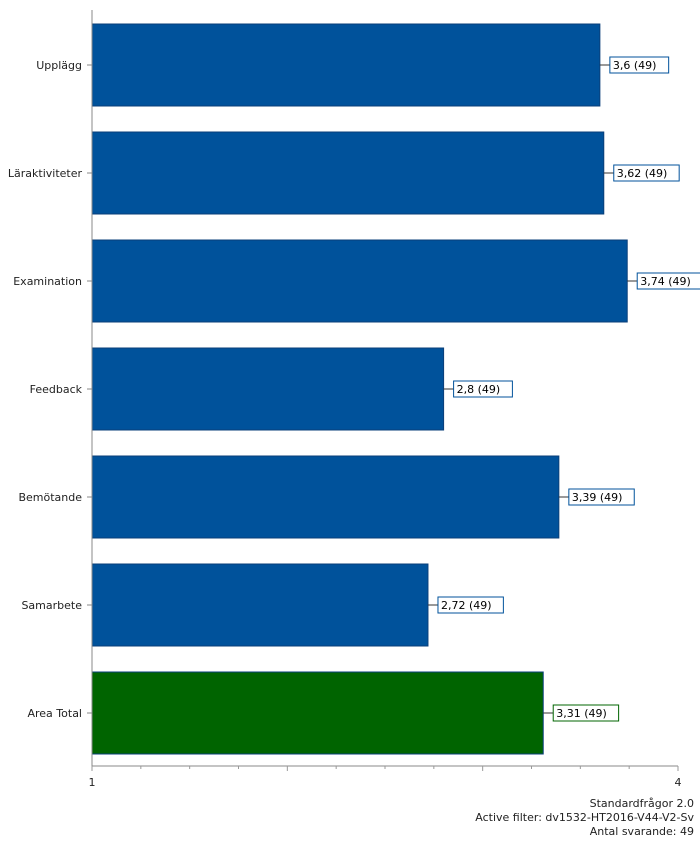  I want to click on category-label: Läraktiviteter, so click(45, 173).